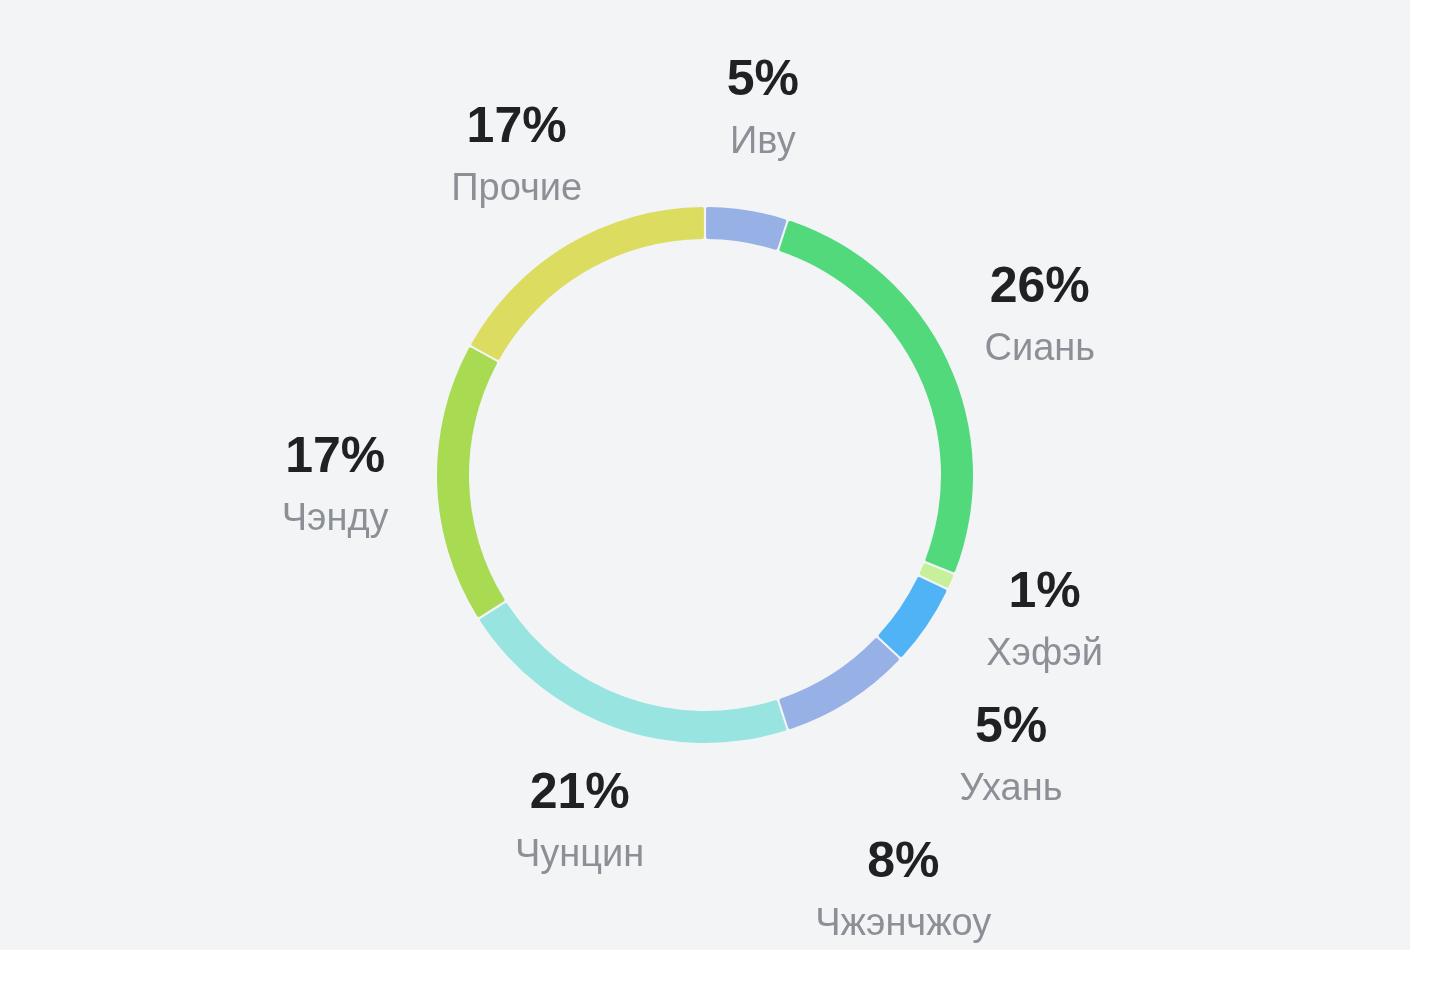 The image size is (1450, 987). I want to click on data-label: 1%, so click(1044, 589).